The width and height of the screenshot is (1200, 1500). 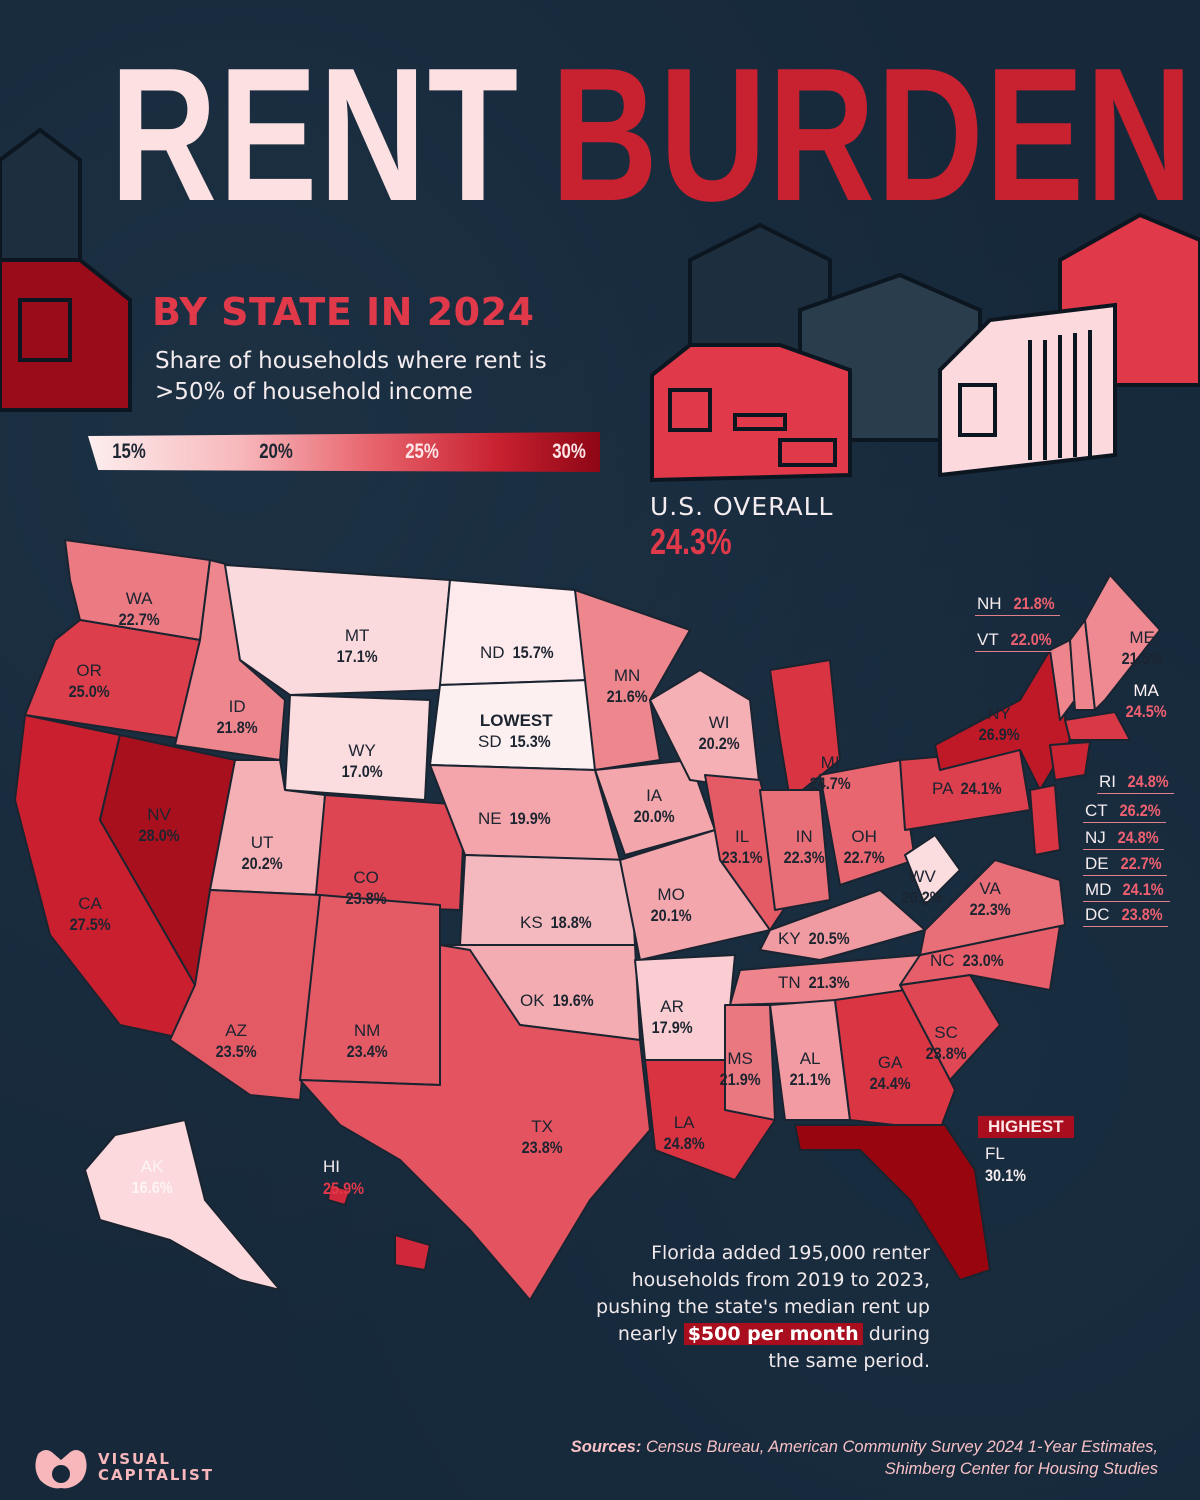 I want to click on label-IL: IL 23.1%, so click(x=742, y=847).